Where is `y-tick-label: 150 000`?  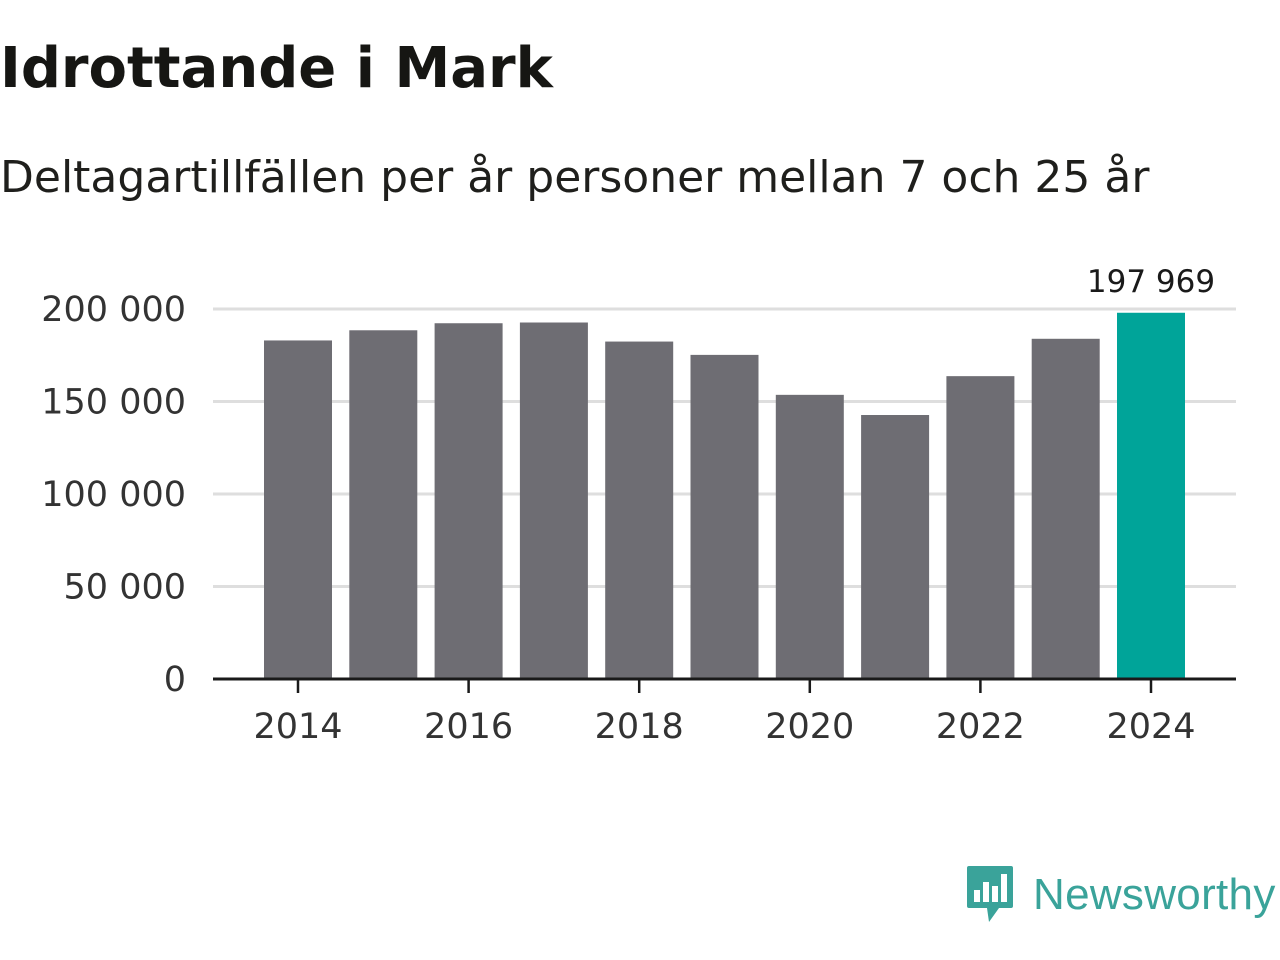 y-tick-label: 150 000 is located at coordinates (113, 403).